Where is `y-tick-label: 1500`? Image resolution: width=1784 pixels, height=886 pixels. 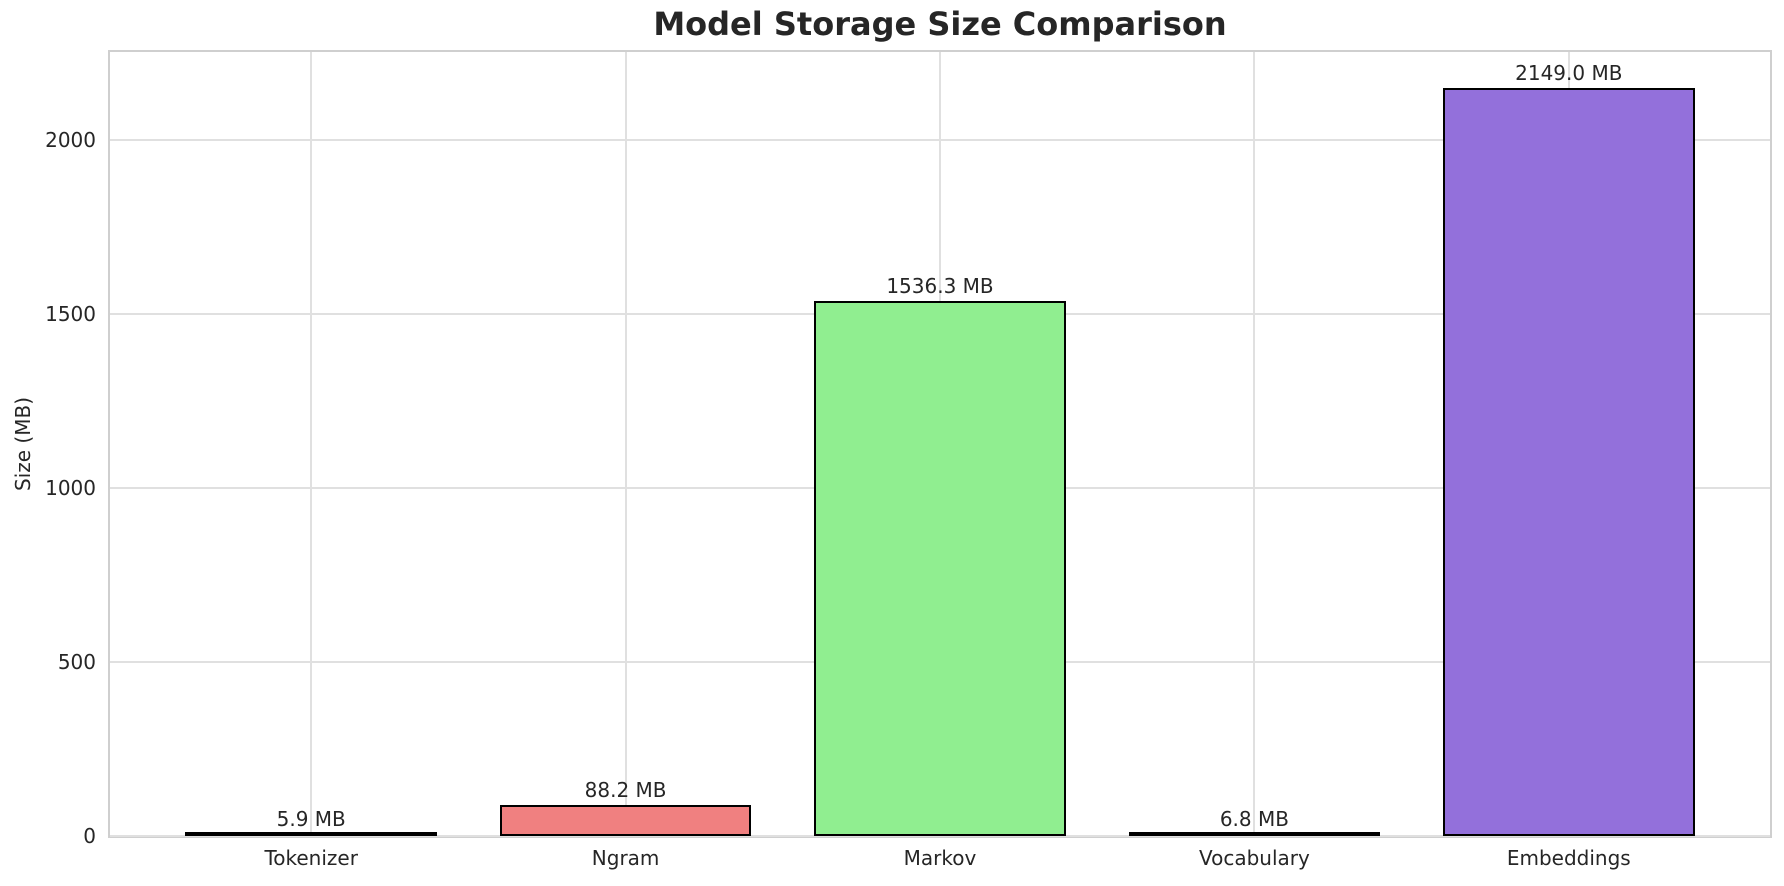 y-tick-label: 1500 is located at coordinates (70, 314).